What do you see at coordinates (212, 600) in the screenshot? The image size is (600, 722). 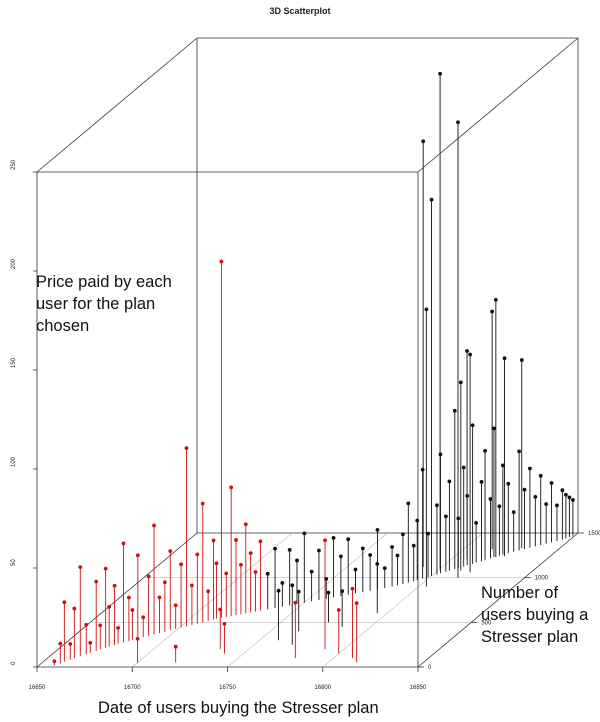 I see `grid-line` at bounding box center [212, 600].